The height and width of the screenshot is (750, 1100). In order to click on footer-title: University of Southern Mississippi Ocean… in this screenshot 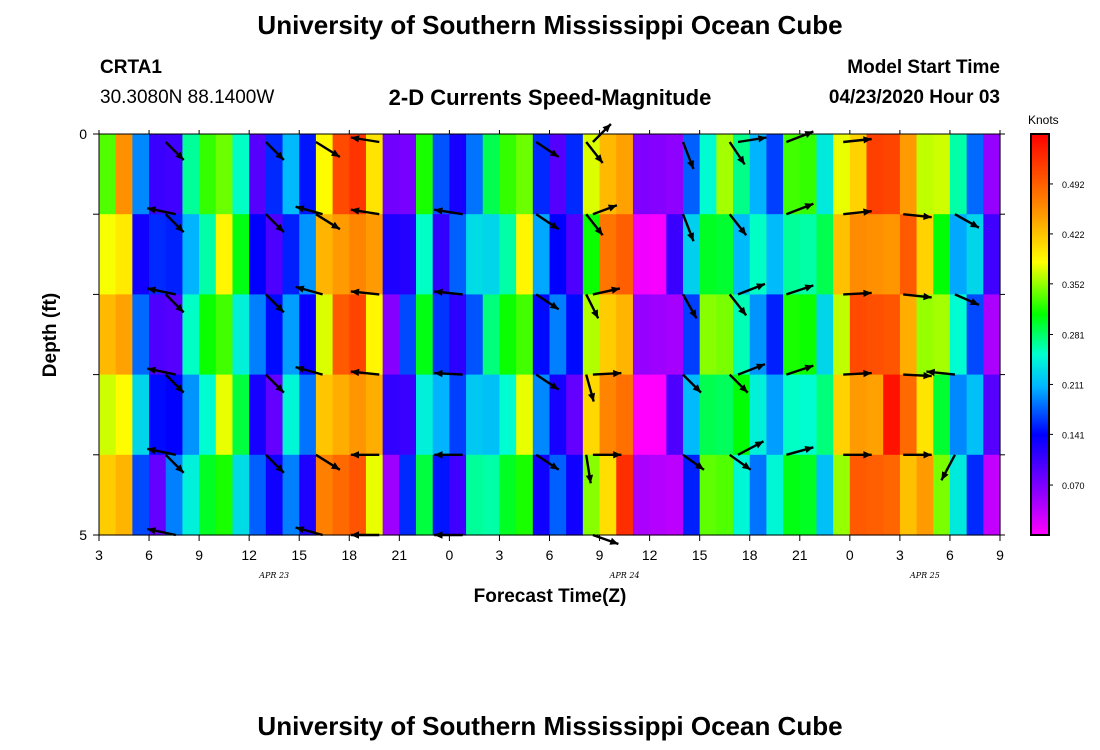, I will do `click(550, 726)`.